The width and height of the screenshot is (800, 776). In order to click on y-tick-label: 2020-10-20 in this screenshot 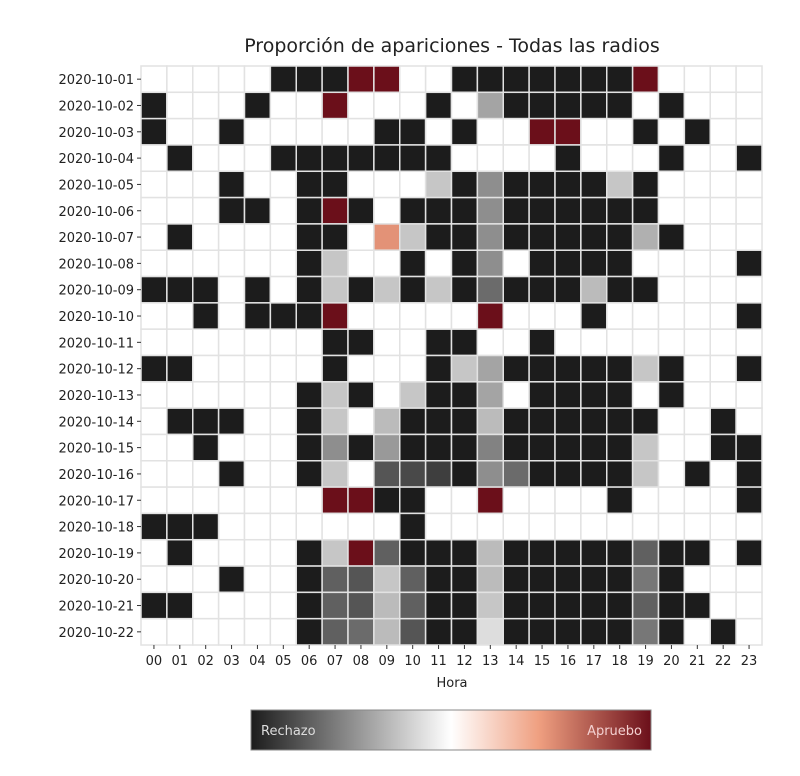, I will do `click(96, 580)`.